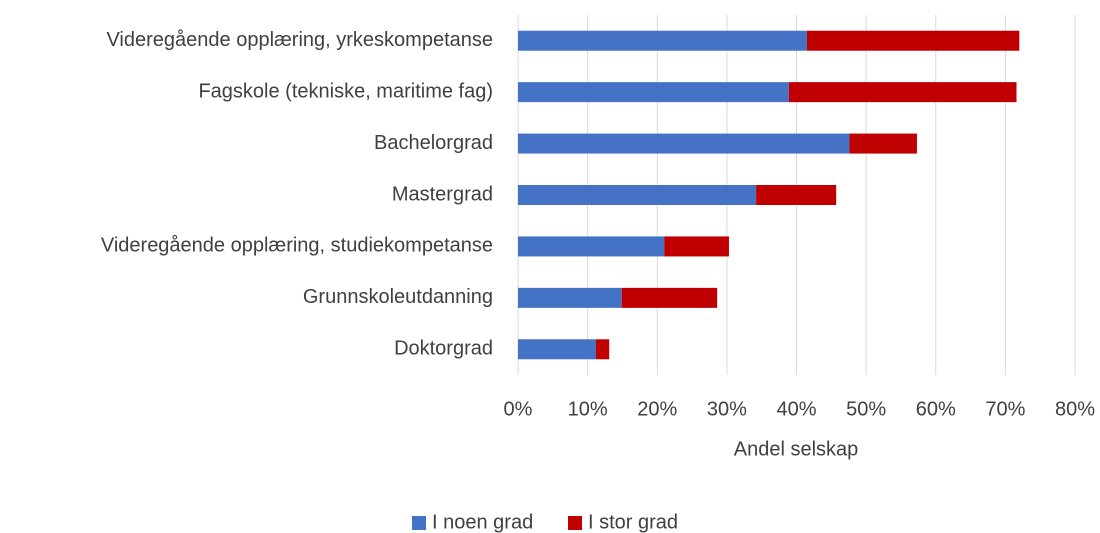  I want to click on x-tick-label: 0%, so click(518, 409).